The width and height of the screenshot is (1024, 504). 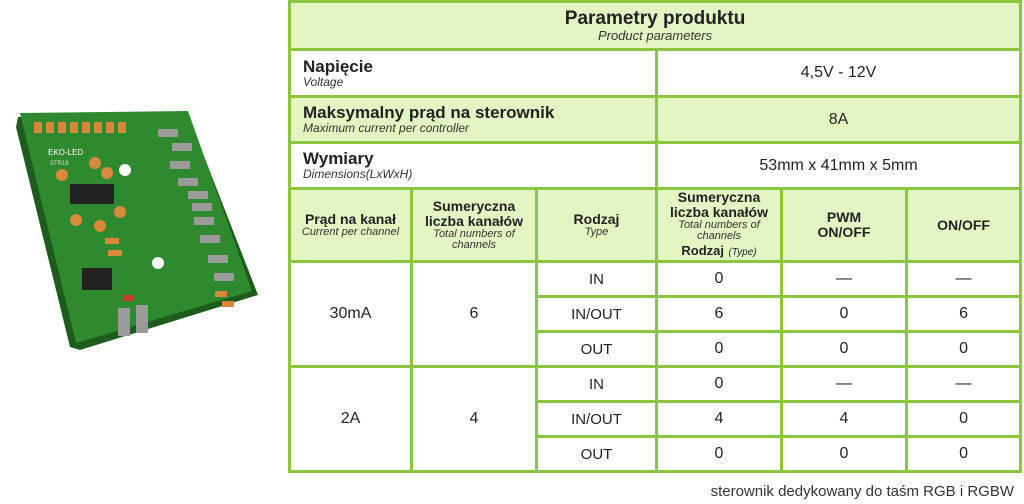 I want to click on spec-label-en: Dimensions(LxWxH), so click(x=358, y=174).